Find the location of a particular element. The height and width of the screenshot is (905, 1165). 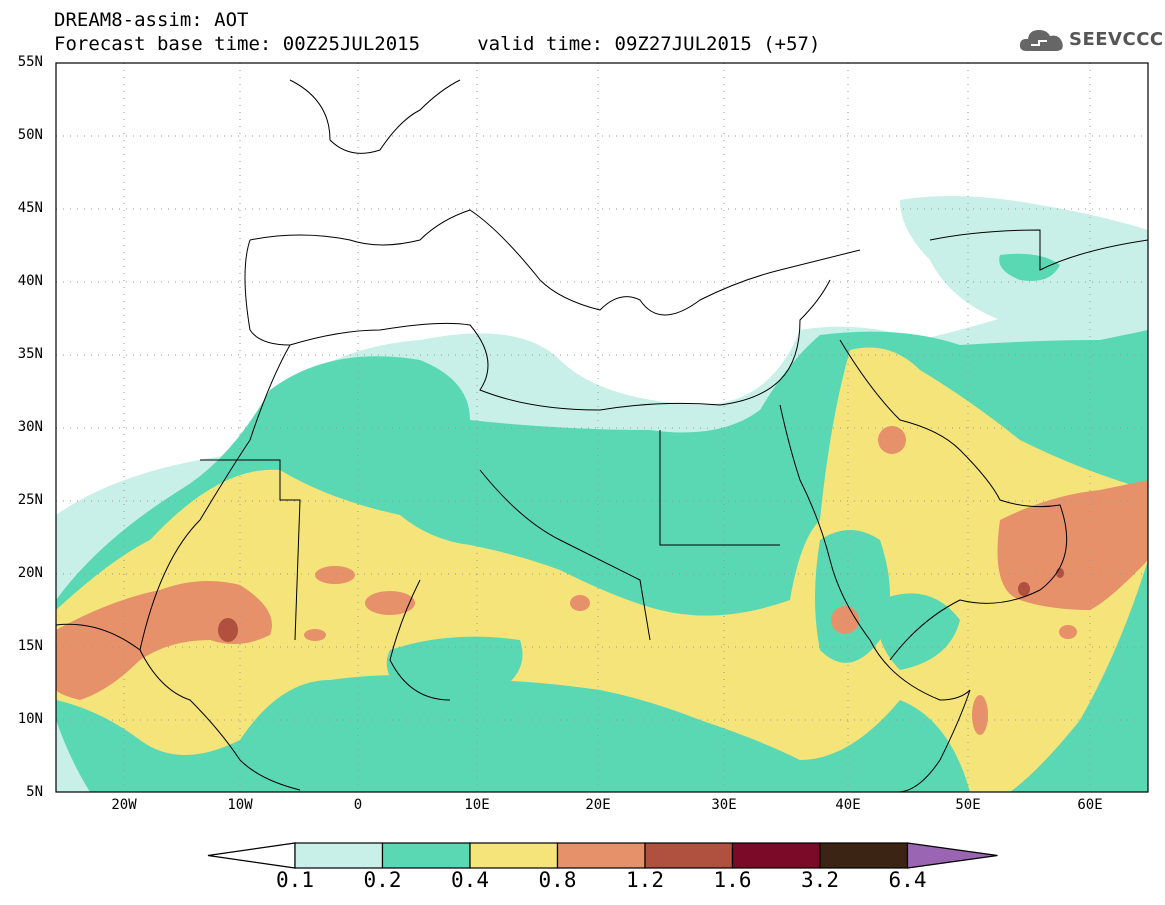

colorbar is located at coordinates (602, 855).